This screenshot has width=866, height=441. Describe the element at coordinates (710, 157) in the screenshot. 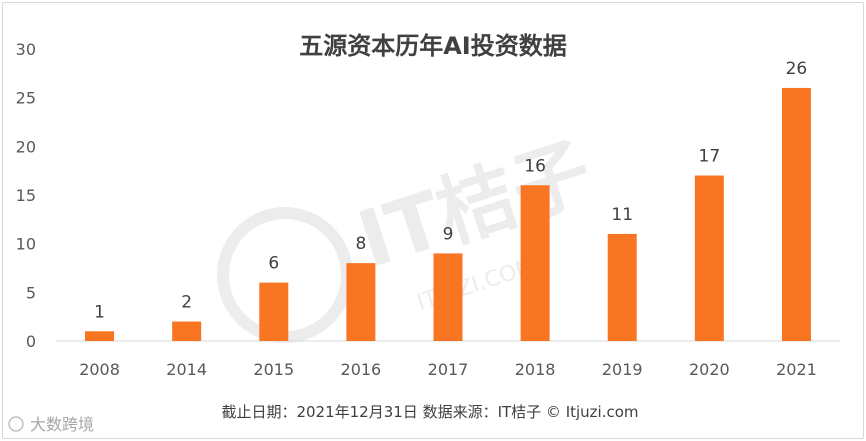

I see `data-label-2020: 17` at that location.